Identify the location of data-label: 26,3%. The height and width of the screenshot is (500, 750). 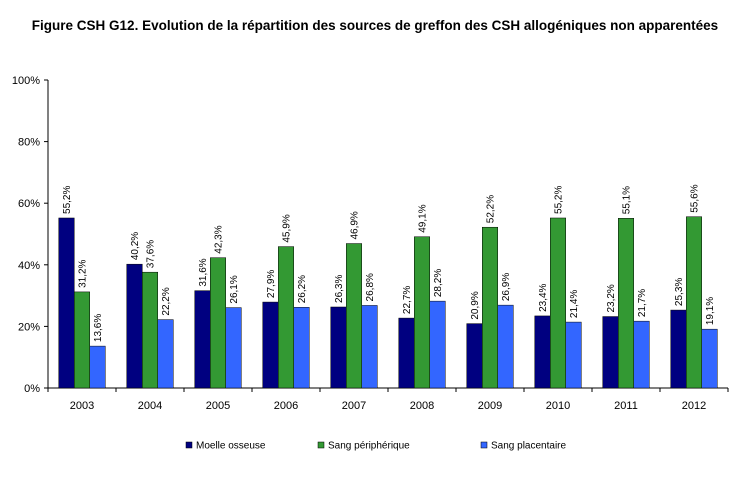
(339, 289).